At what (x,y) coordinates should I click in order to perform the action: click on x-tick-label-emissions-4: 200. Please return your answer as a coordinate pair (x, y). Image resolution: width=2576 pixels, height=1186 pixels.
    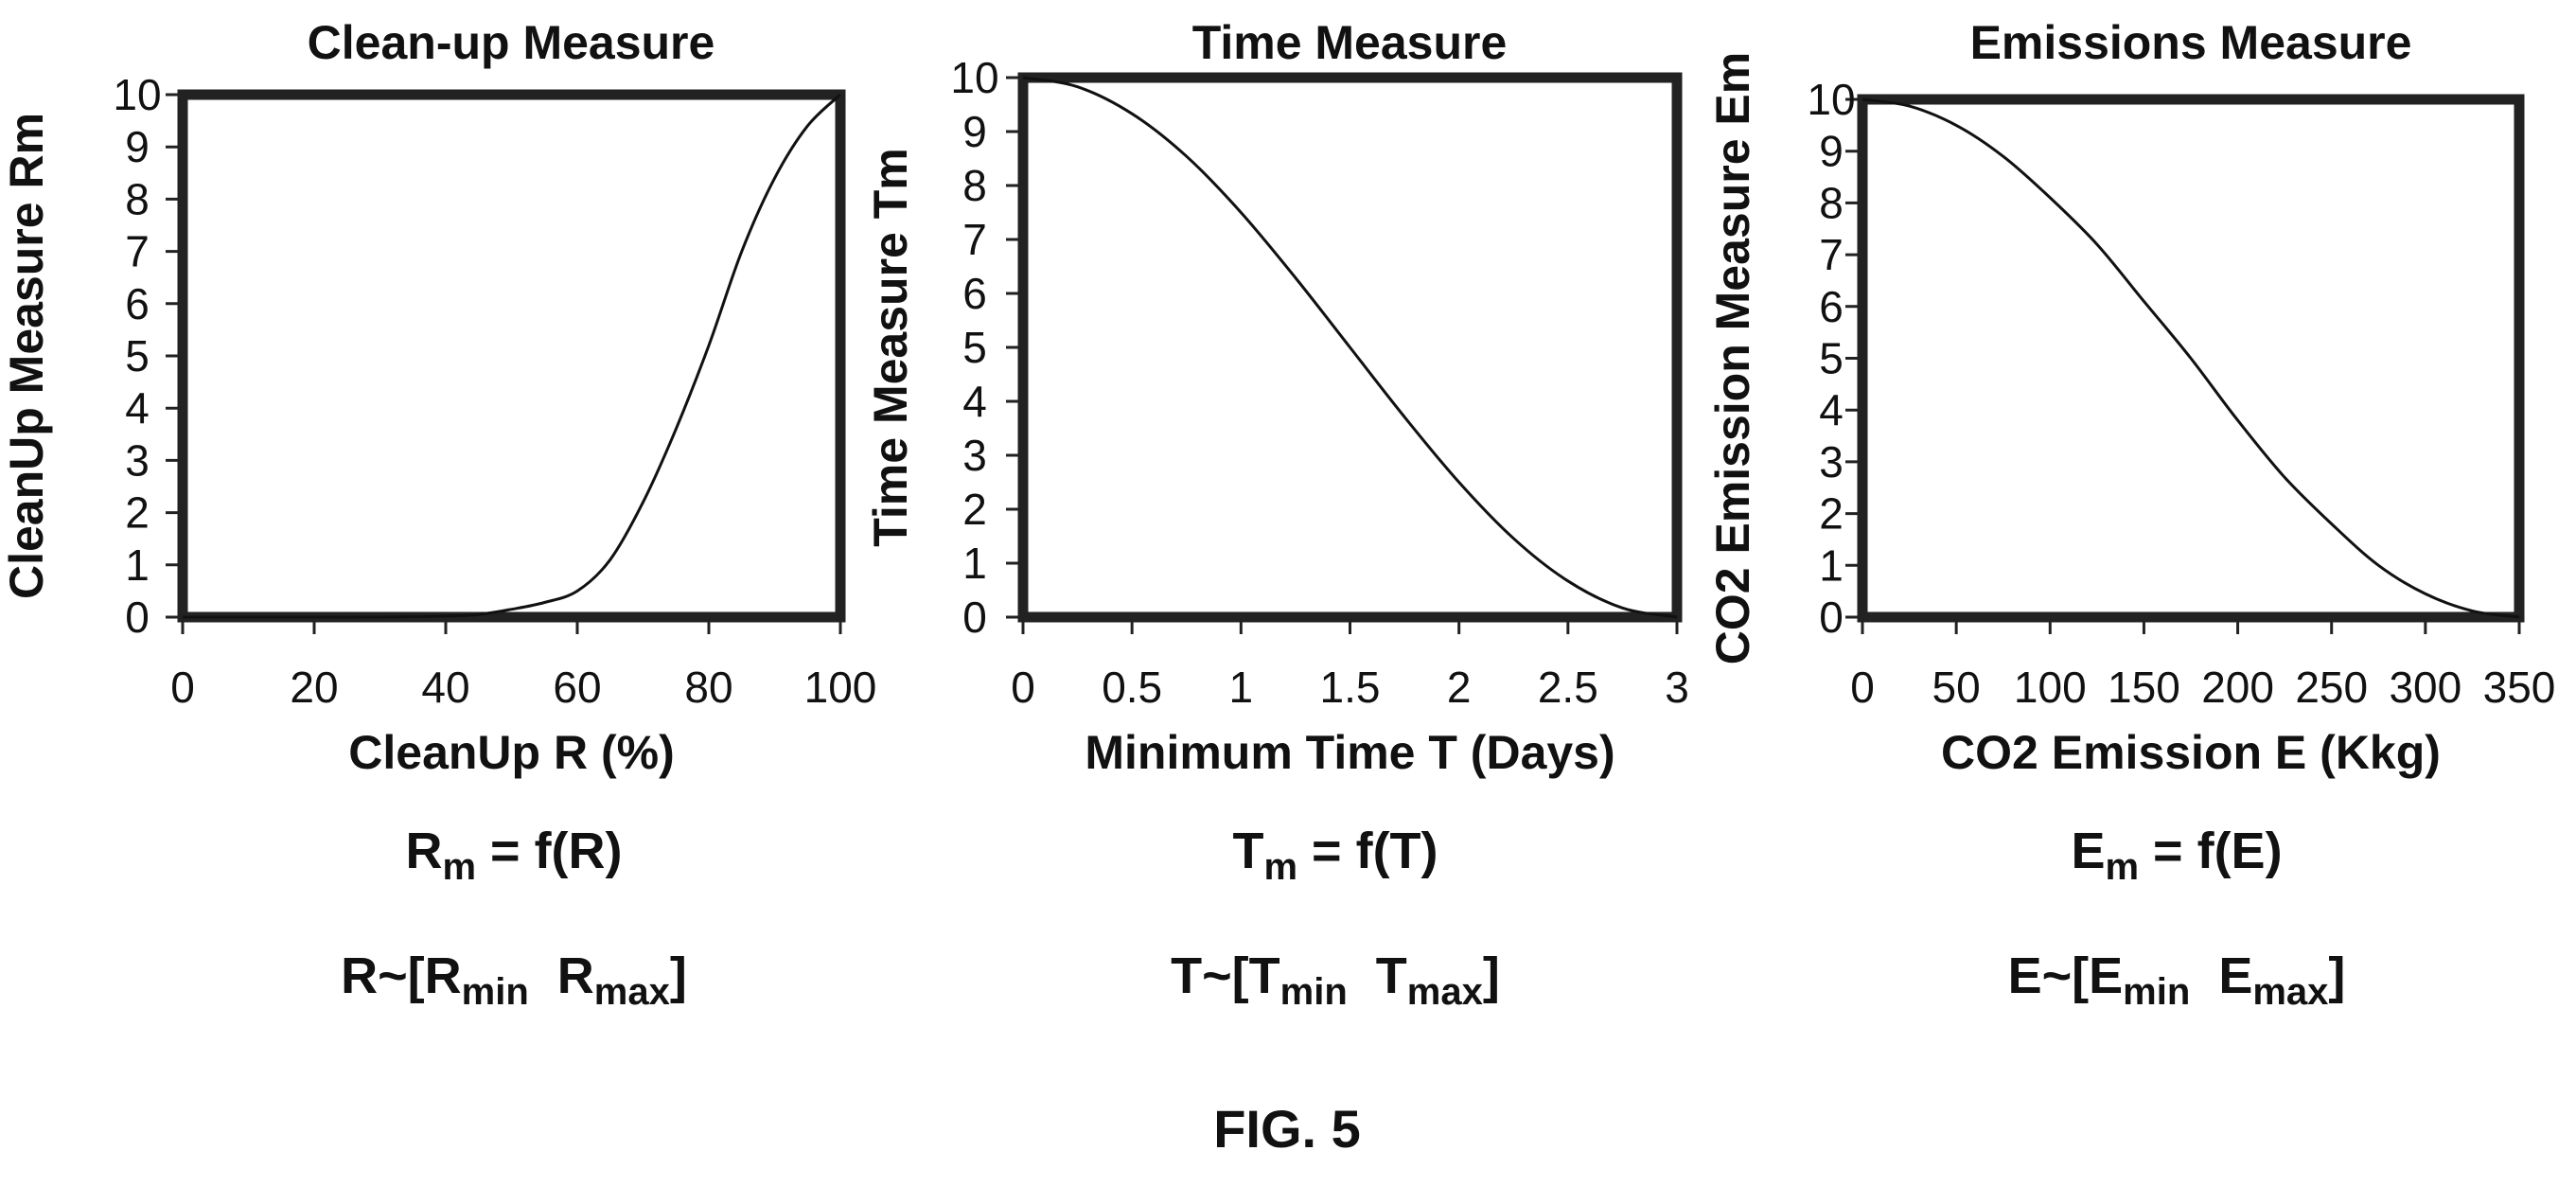
    Looking at the image, I should click on (2237, 687).